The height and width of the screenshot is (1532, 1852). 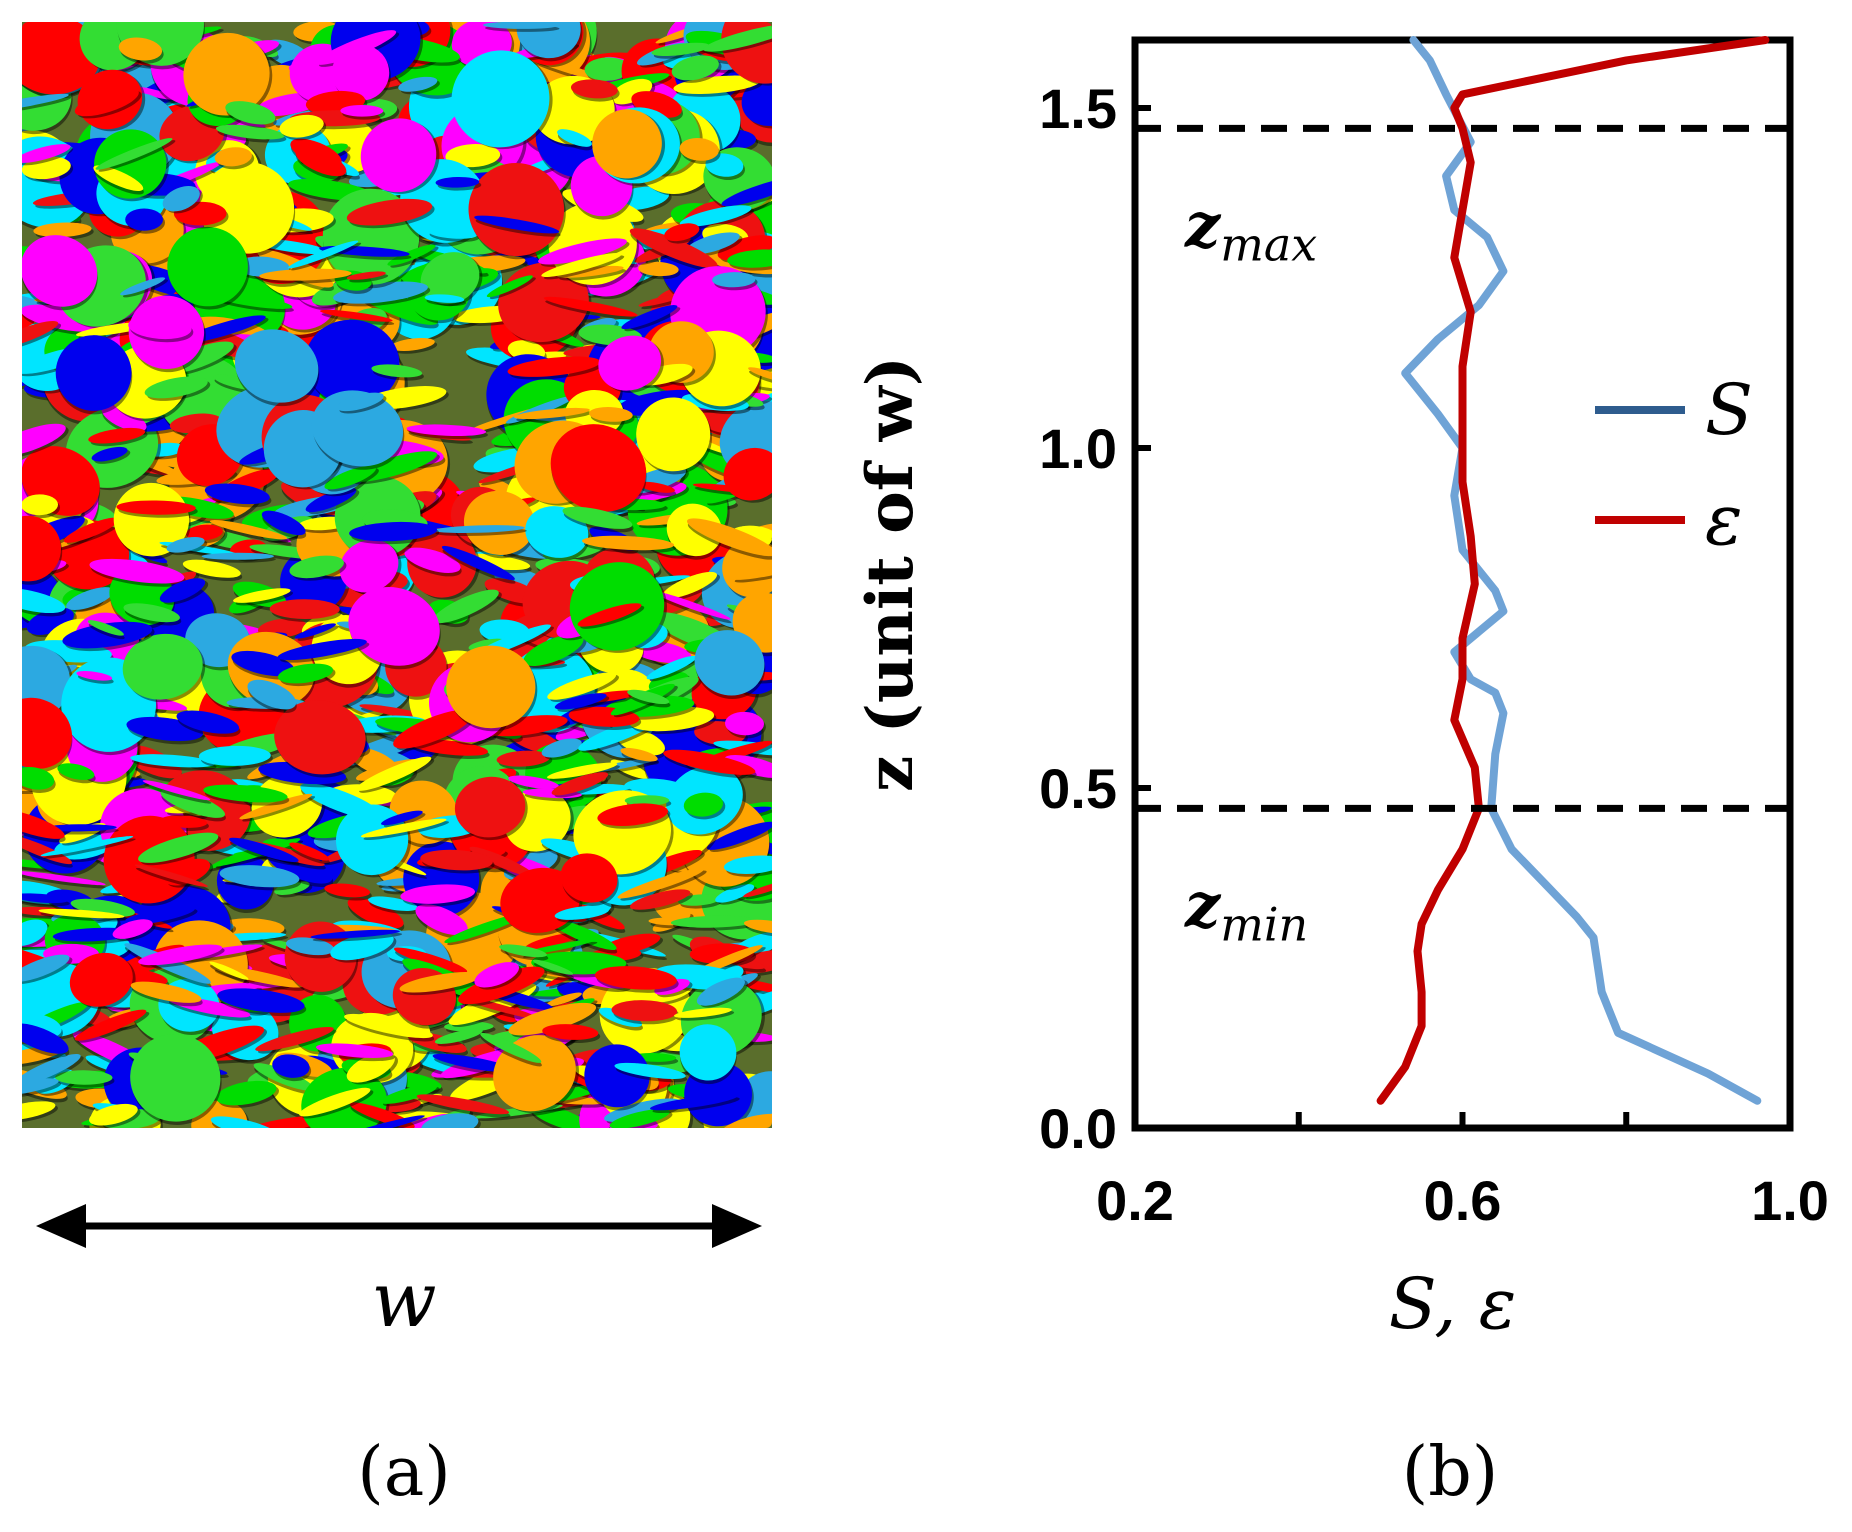 What do you see at coordinates (1246, 909) in the screenshot?
I see `reference-label-z-min: zmin` at bounding box center [1246, 909].